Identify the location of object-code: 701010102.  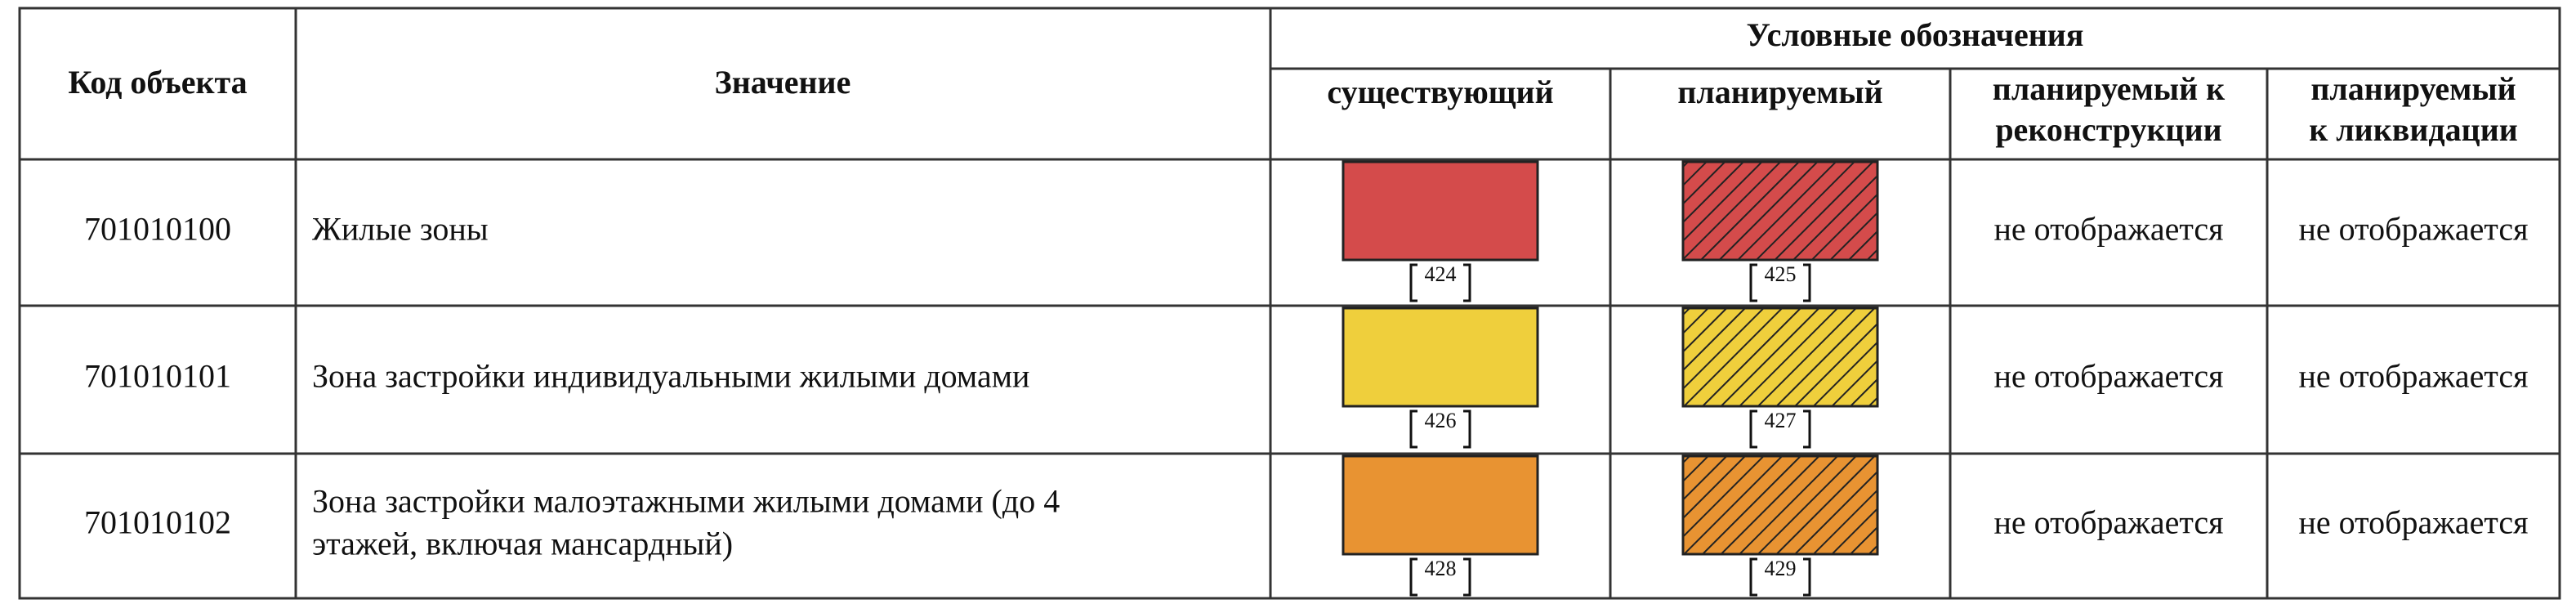
(157, 522).